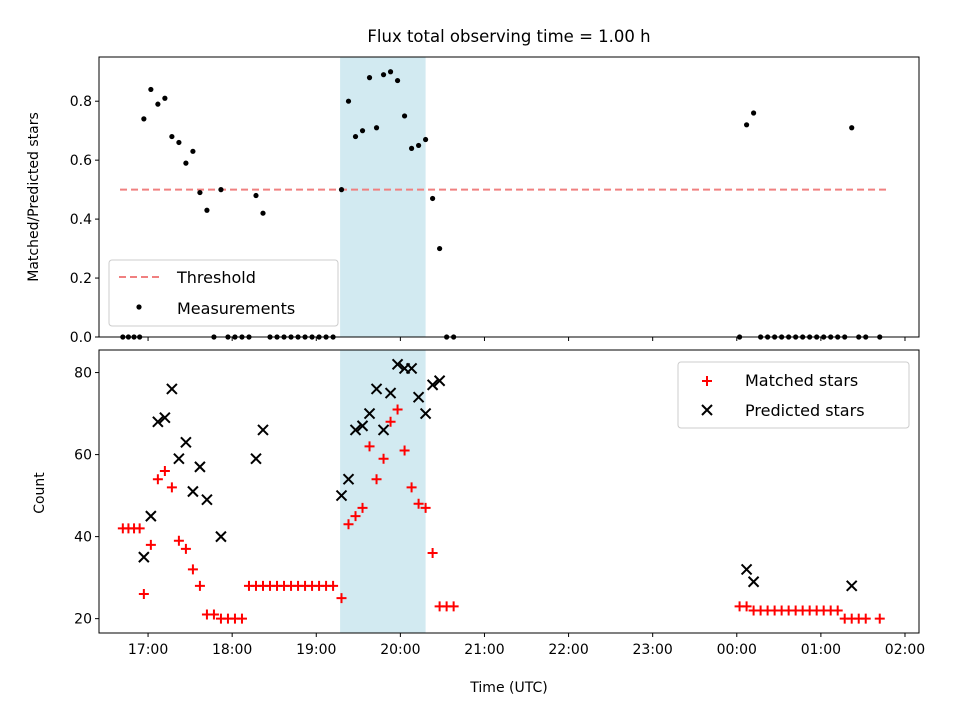  What do you see at coordinates (81, 279) in the screenshot?
I see `top-y-tick-label: 0.2` at bounding box center [81, 279].